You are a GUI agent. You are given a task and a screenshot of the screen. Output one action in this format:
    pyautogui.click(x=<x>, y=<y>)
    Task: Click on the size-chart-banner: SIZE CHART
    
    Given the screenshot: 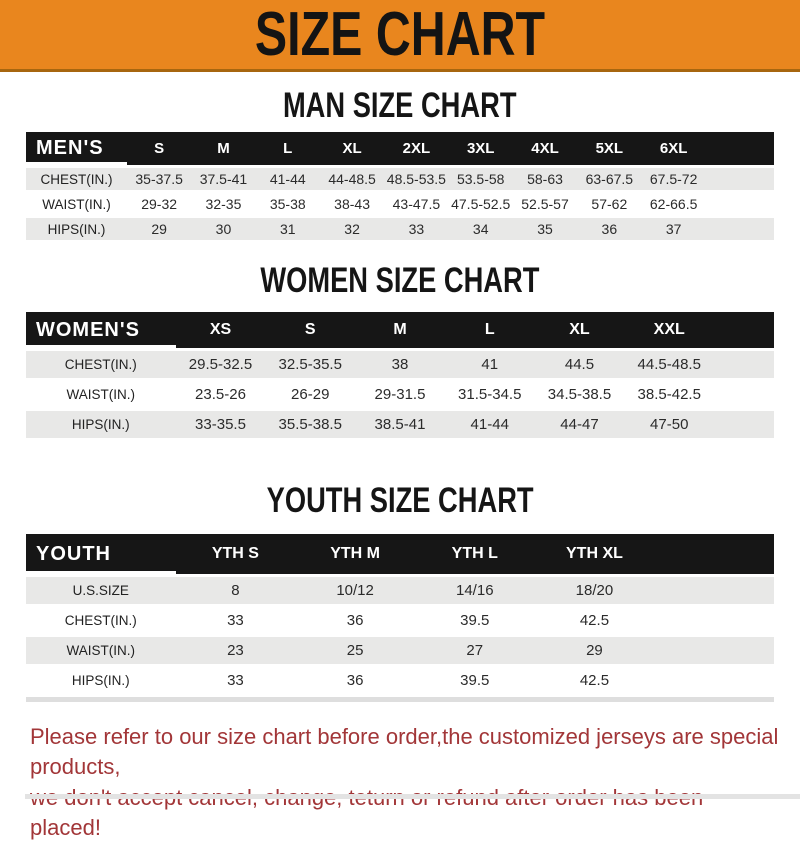 What is the action you would take?
    pyautogui.click(x=400, y=36)
    